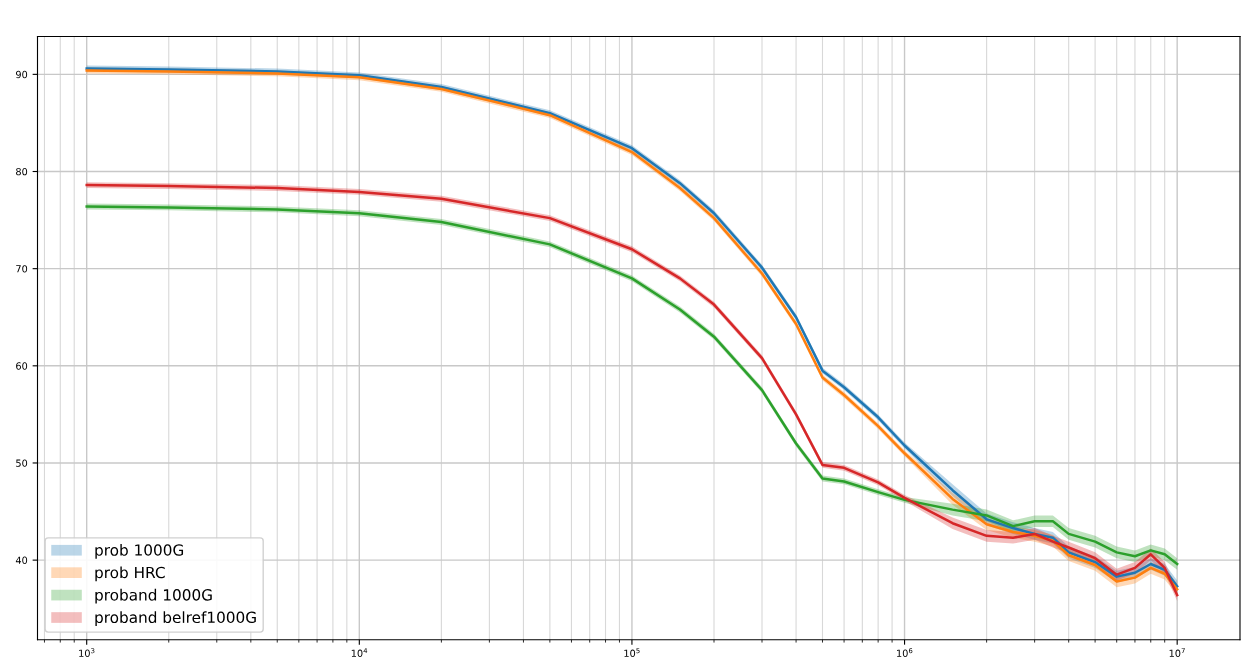 This screenshot has height=663, width=1250. Describe the element at coordinates (22, 366) in the screenshot. I see `y-tick-label: 60` at that location.